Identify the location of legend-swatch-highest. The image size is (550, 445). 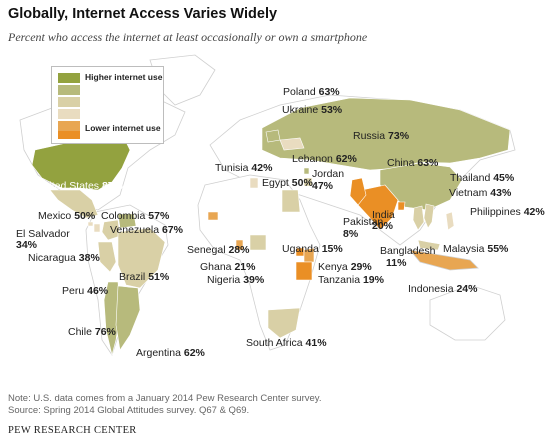
(69, 78).